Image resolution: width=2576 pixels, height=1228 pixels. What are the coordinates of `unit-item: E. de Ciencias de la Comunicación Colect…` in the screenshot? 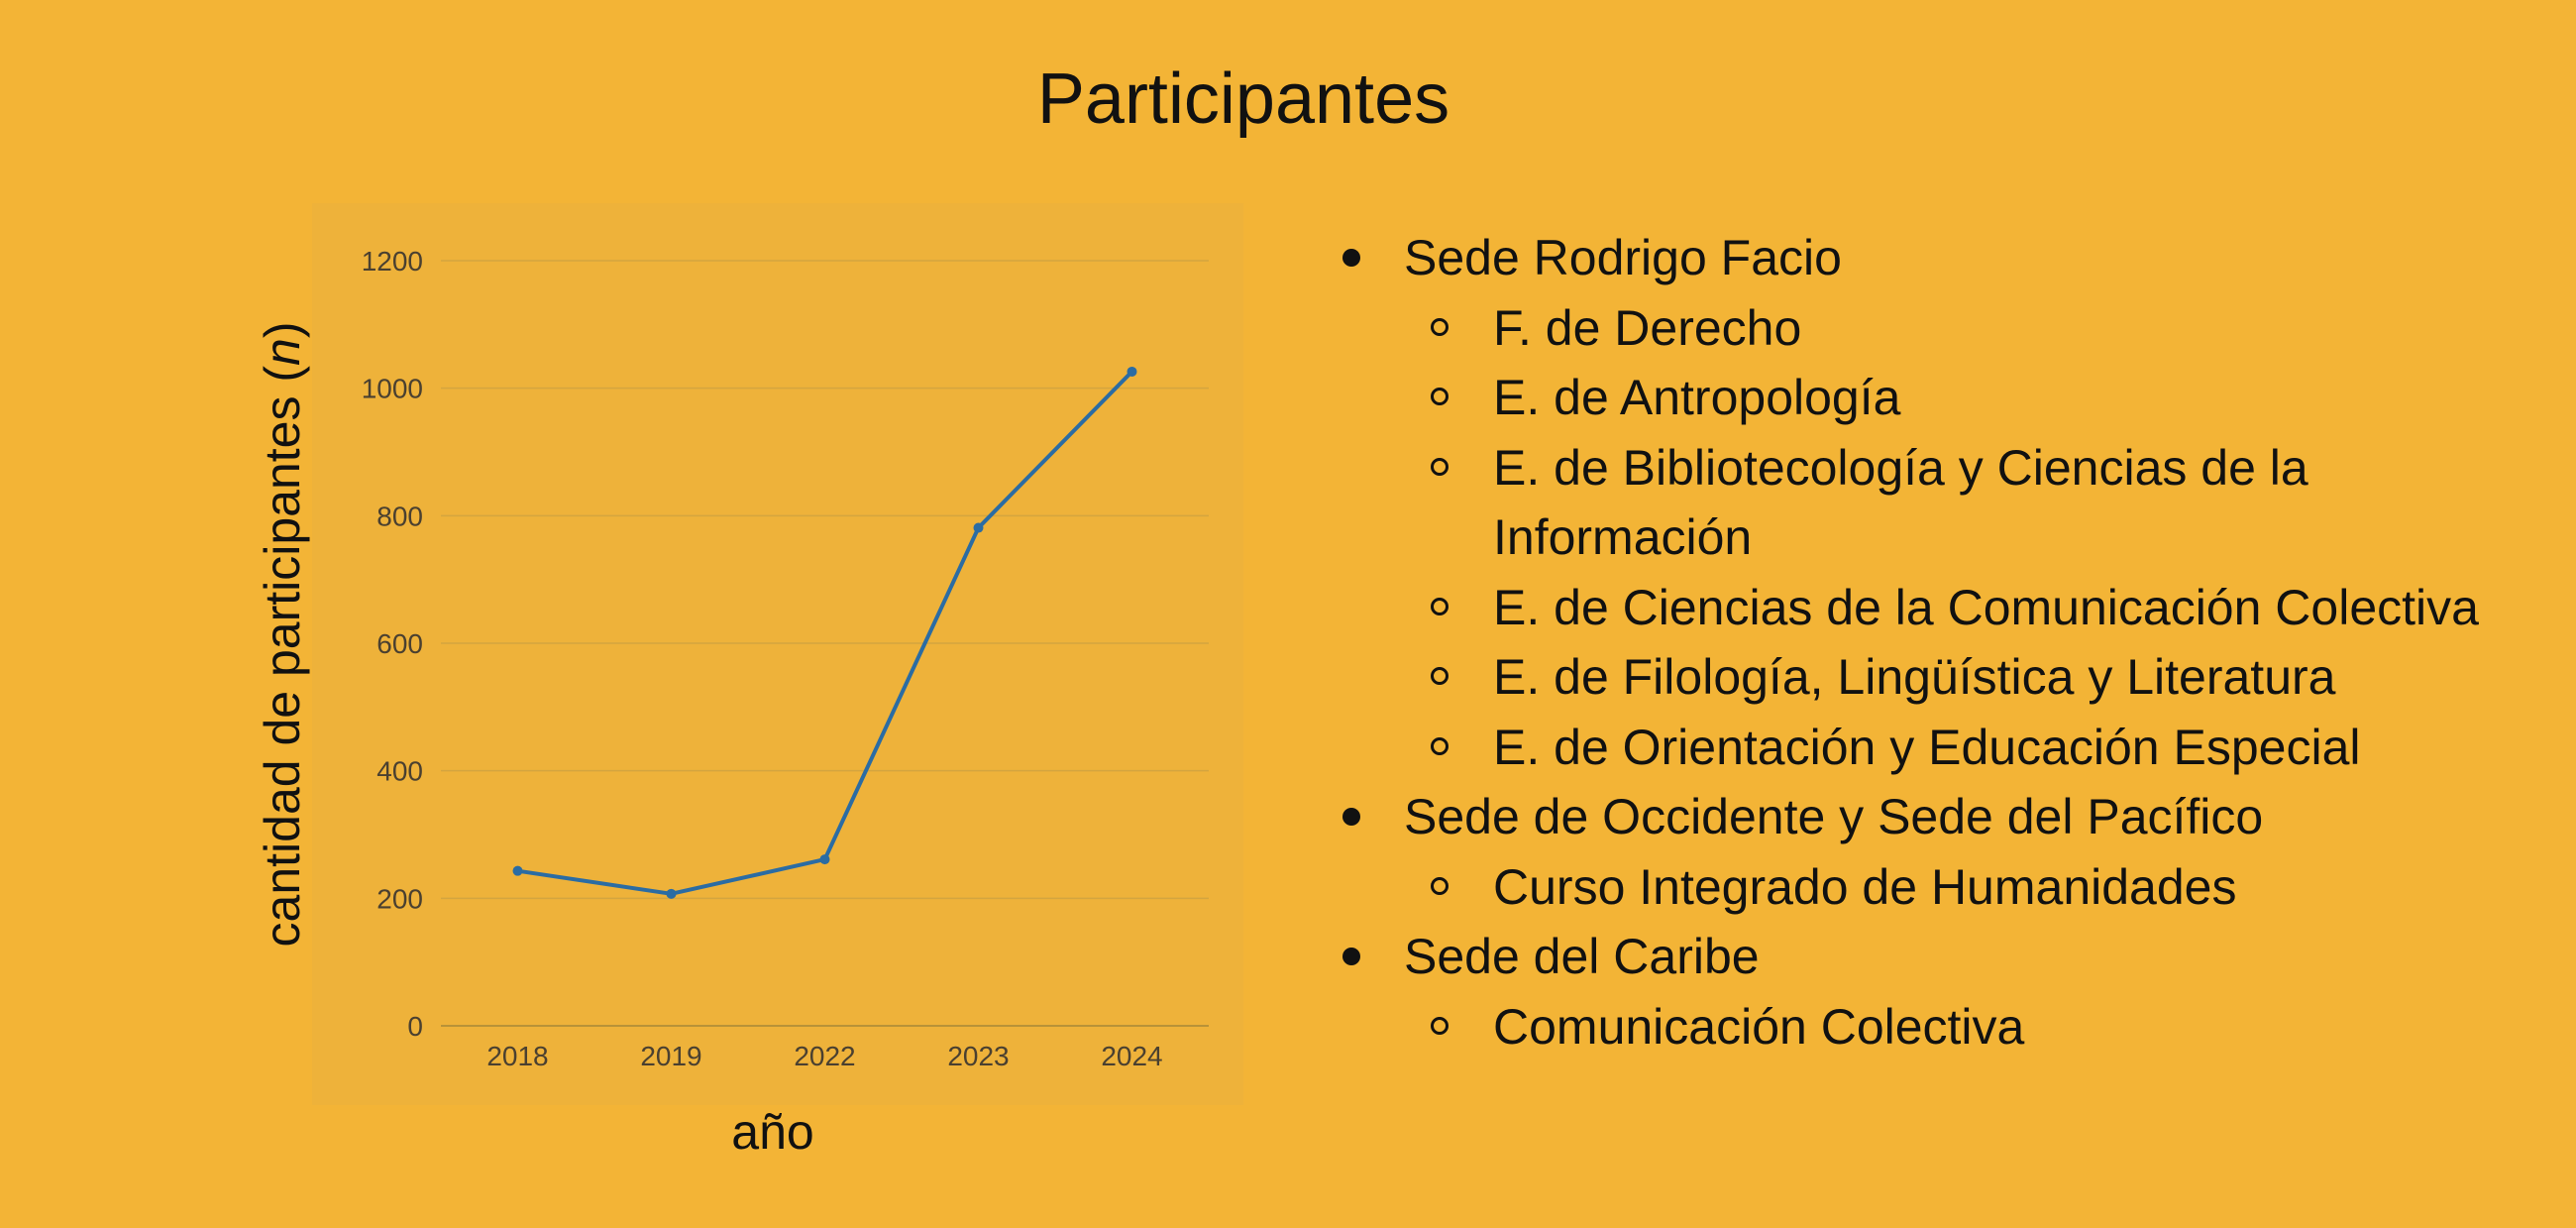 It's located at (1983, 608).